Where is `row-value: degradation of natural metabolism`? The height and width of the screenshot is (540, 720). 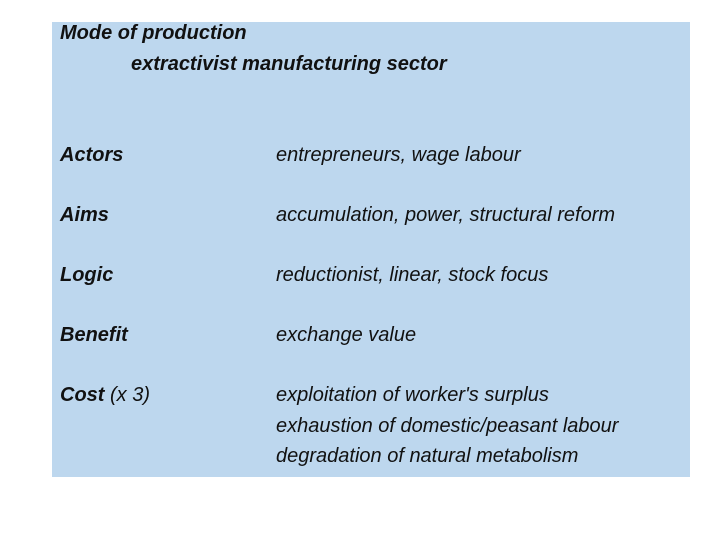
row-value: degradation of natural metabolism is located at coordinates (427, 456).